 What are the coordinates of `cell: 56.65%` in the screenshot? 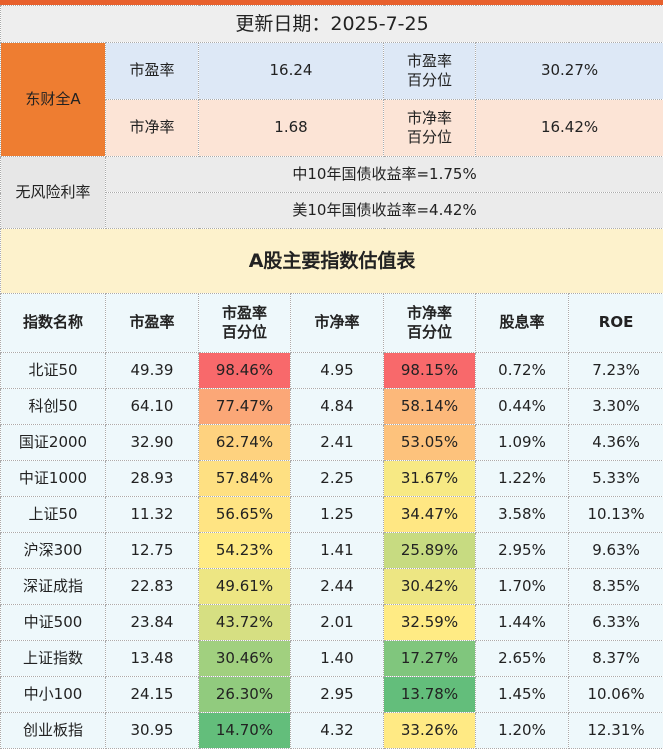 It's located at (244, 514).